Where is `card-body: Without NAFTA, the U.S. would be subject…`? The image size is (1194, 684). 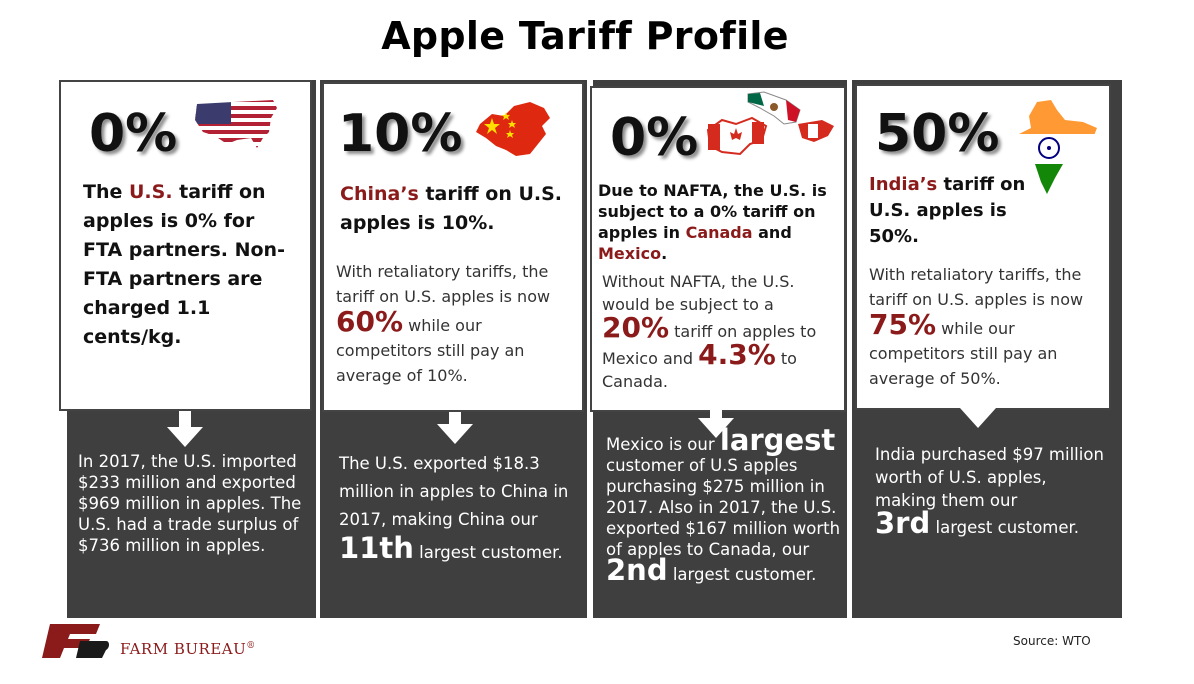 card-body: Without NAFTA, the U.S. would be subject… is located at coordinates (709, 331).